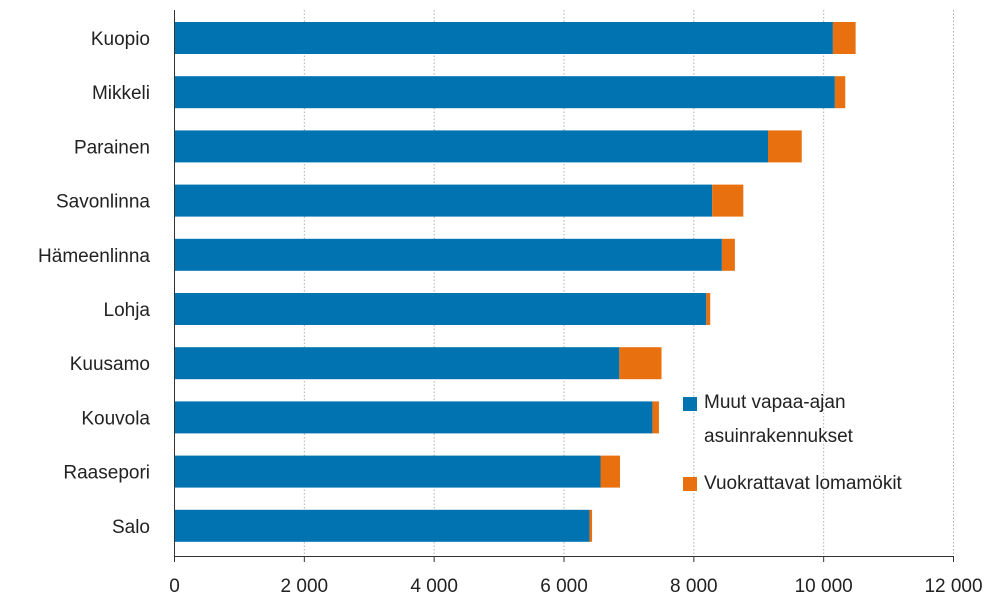 Image resolution: width=992 pixels, height=599 pixels. I want to click on legend-label: Muut vapaa-ajan, so click(775, 402).